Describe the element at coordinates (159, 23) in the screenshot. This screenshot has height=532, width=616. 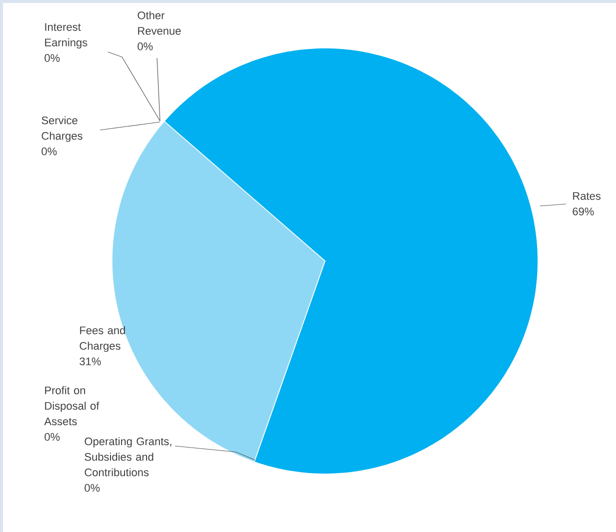
I see `category-label: Other Revenue` at that location.